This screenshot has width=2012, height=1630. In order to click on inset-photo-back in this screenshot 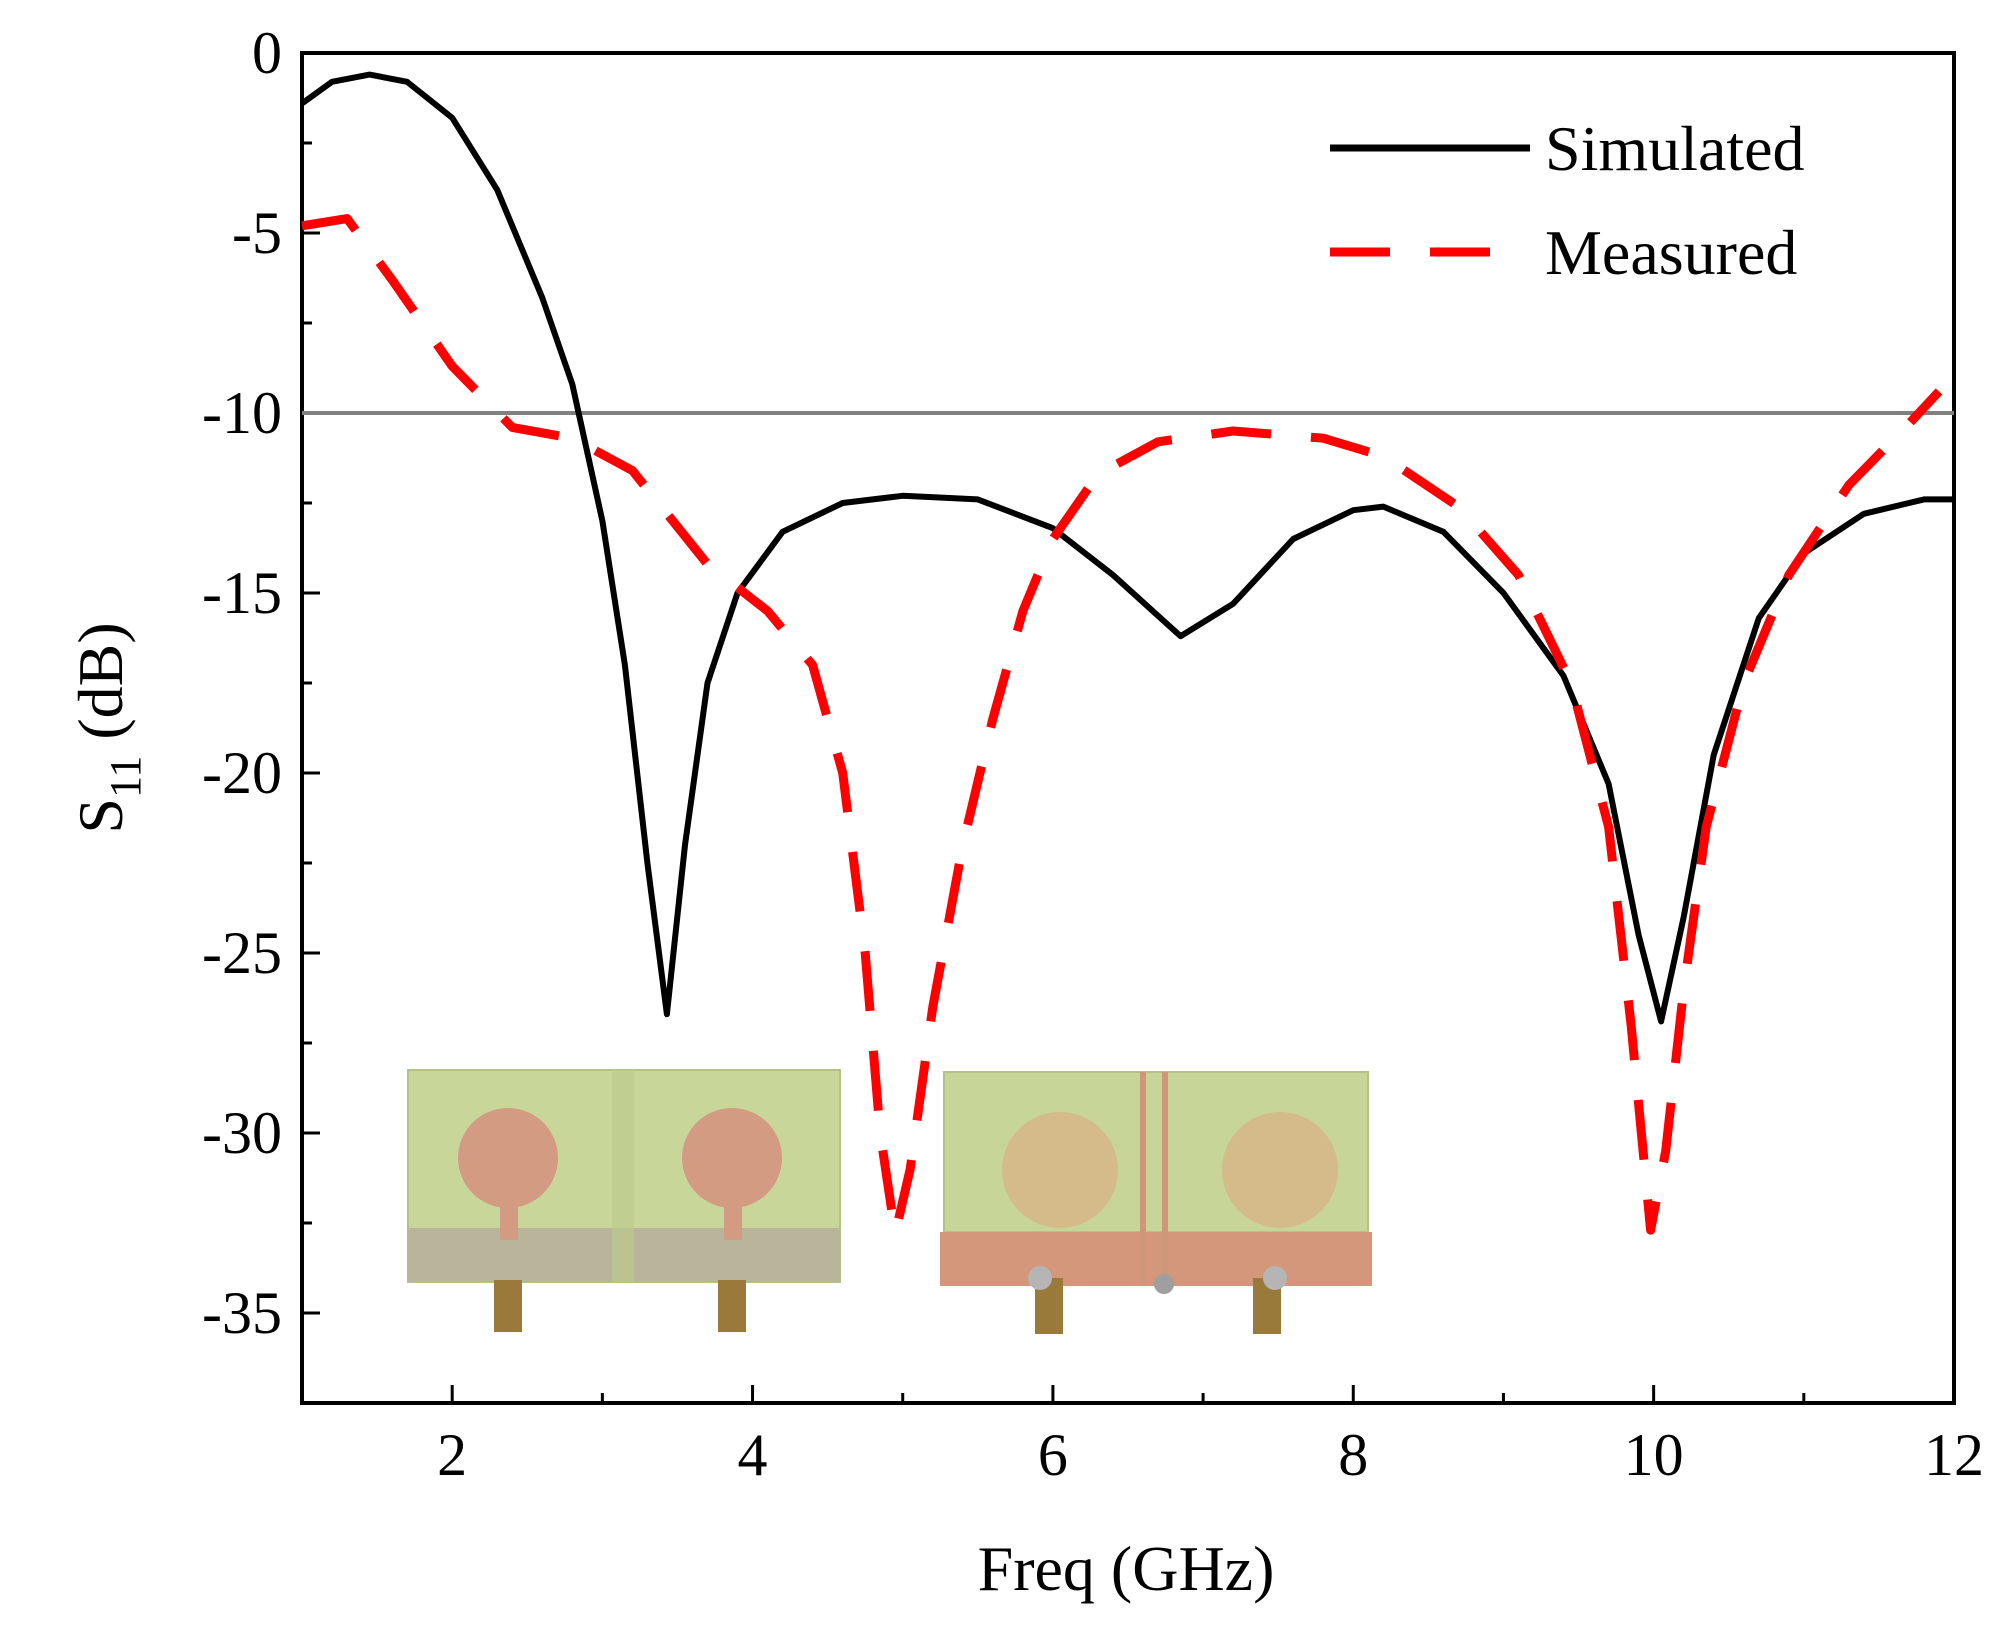, I will do `click(1156, 1202)`.